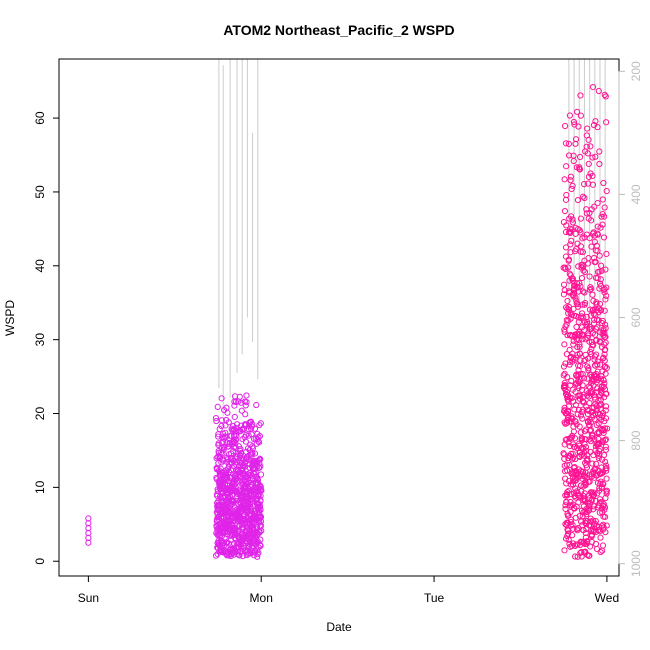  What do you see at coordinates (10, 318) in the screenshot?
I see `y-axis-label: WSPD` at bounding box center [10, 318].